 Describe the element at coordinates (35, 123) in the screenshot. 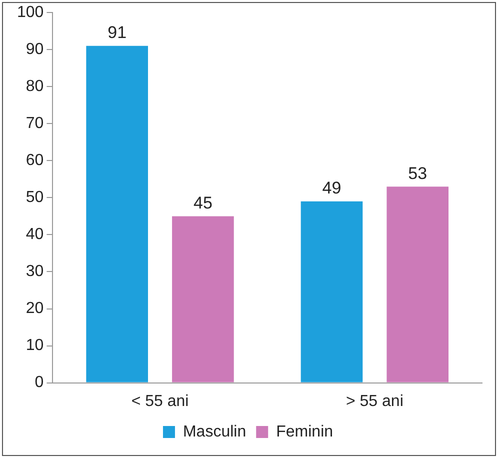

I see `y-tick-label: 70` at that location.